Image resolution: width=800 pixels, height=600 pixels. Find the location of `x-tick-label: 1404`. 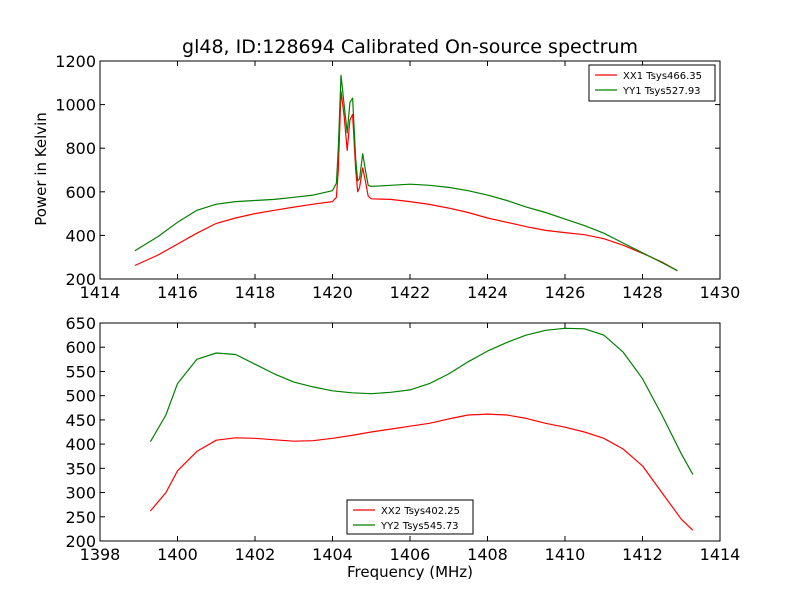

x-tick-label: 1404 is located at coordinates (332, 554).